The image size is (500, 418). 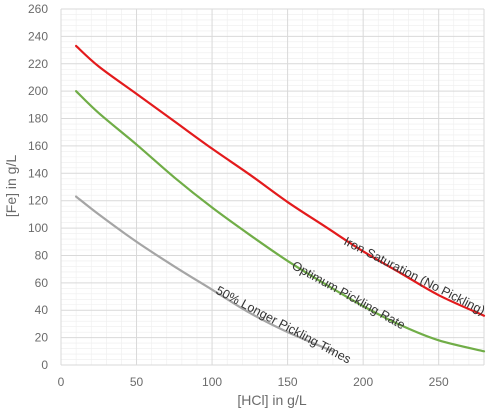 What do you see at coordinates (38, 173) in the screenshot?
I see `y-tick-label: 140` at bounding box center [38, 173].